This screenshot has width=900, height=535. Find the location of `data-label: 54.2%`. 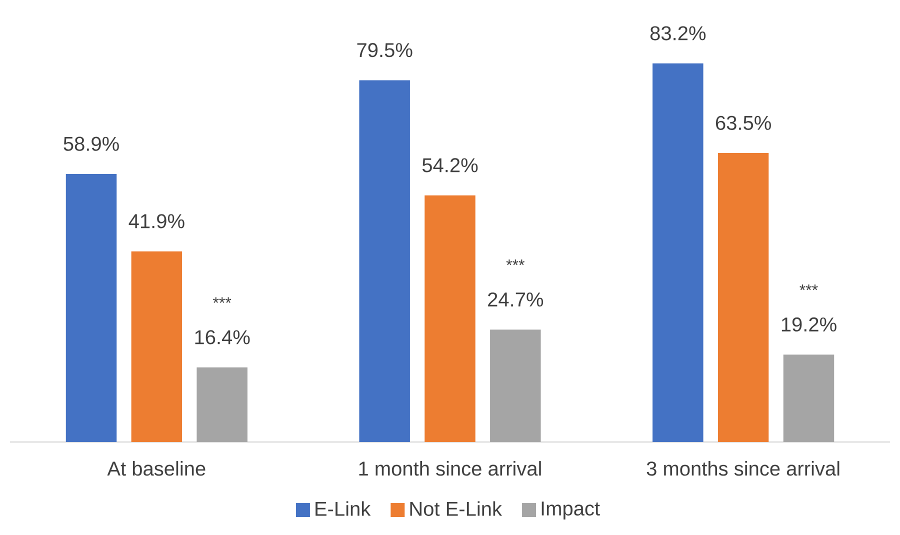

data-label: 54.2% is located at coordinates (450, 165).